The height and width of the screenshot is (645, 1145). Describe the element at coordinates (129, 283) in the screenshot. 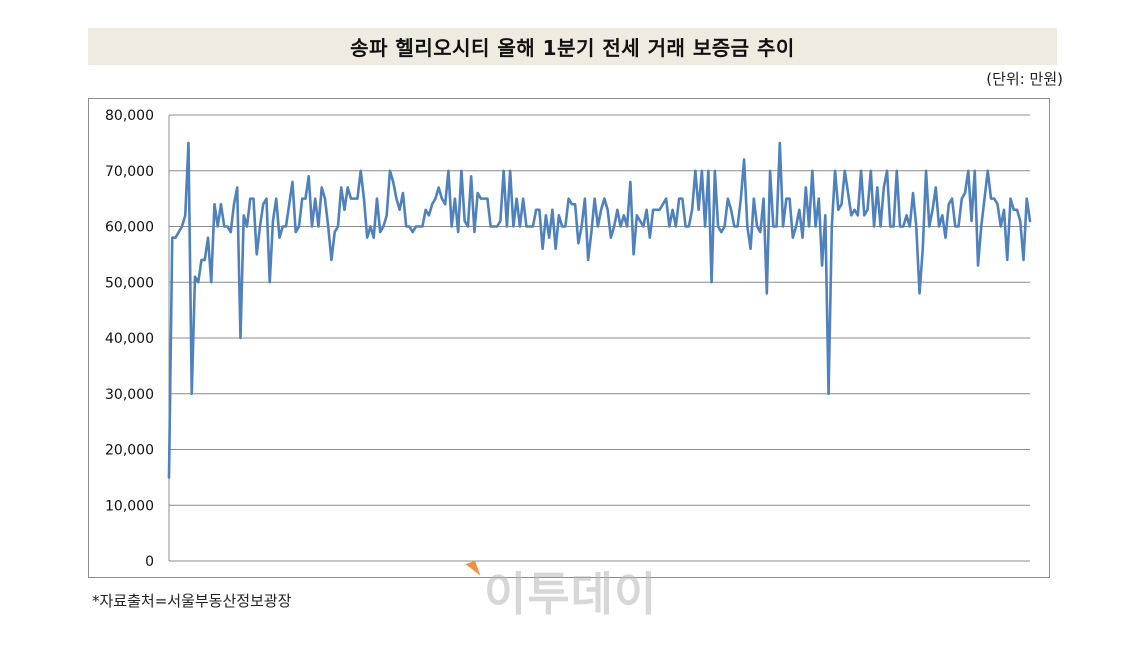

I see `y-tick-label: 50,000` at that location.